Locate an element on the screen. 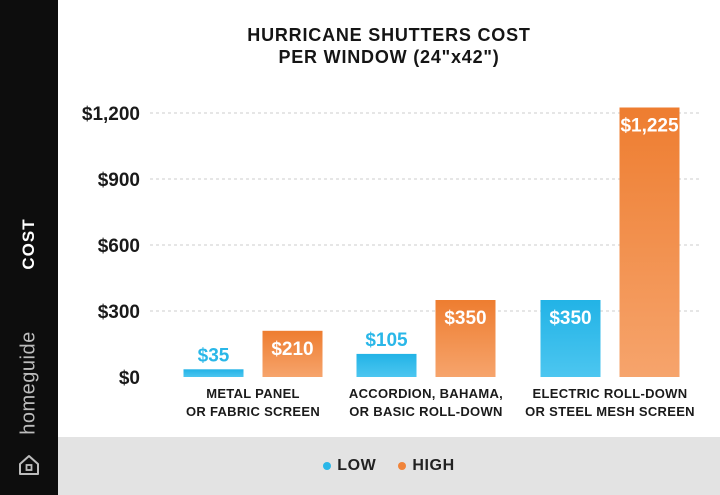 The height and width of the screenshot is (495, 720). legend-bar: LOW HIGH is located at coordinates (389, 466).